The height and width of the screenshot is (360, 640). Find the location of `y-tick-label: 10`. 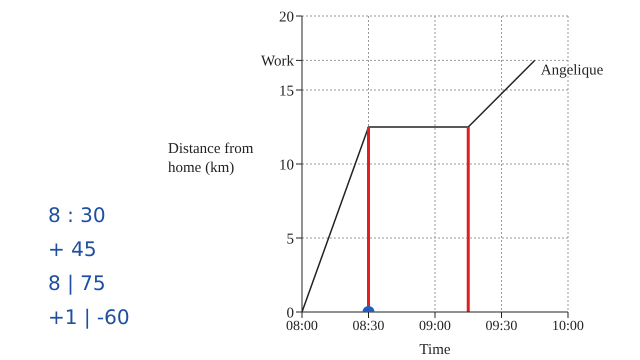

y-tick-label: 10 is located at coordinates (286, 165).